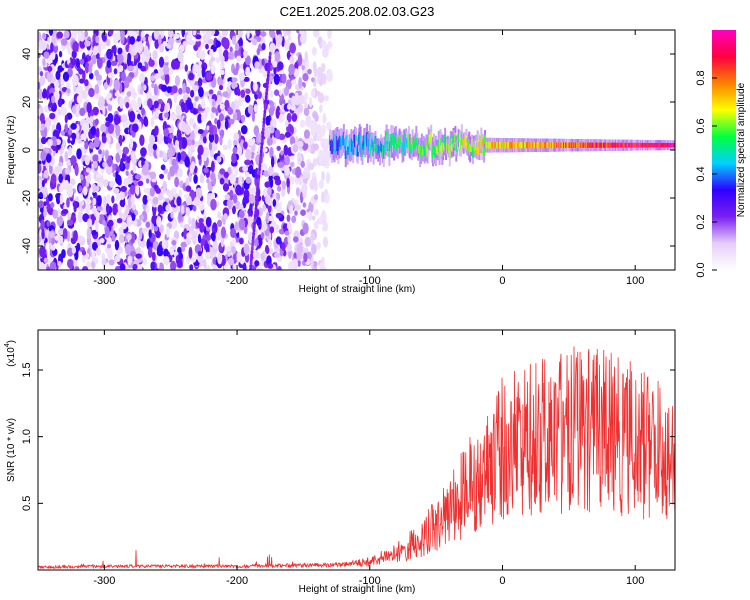 This screenshot has height=600, width=750. I want to click on heatmap-x-tick-label: -100, so click(370, 281).